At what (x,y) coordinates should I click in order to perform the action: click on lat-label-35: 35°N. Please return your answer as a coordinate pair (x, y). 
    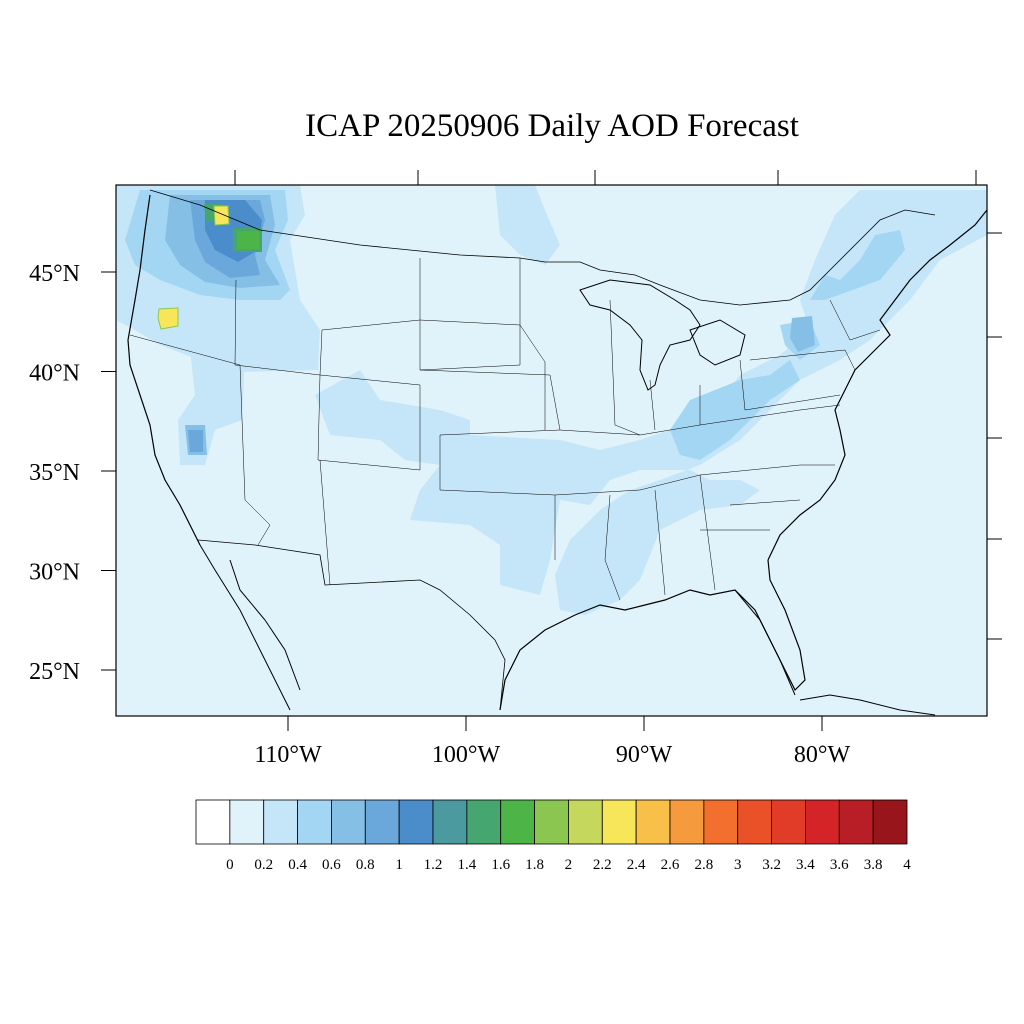
    Looking at the image, I should click on (54, 473).